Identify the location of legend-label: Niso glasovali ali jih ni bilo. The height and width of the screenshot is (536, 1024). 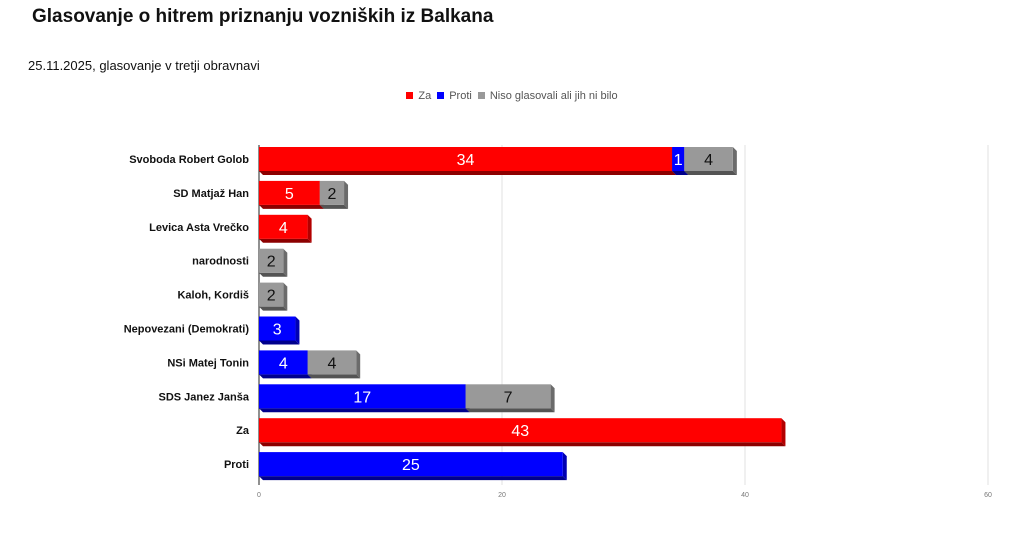
(553, 96).